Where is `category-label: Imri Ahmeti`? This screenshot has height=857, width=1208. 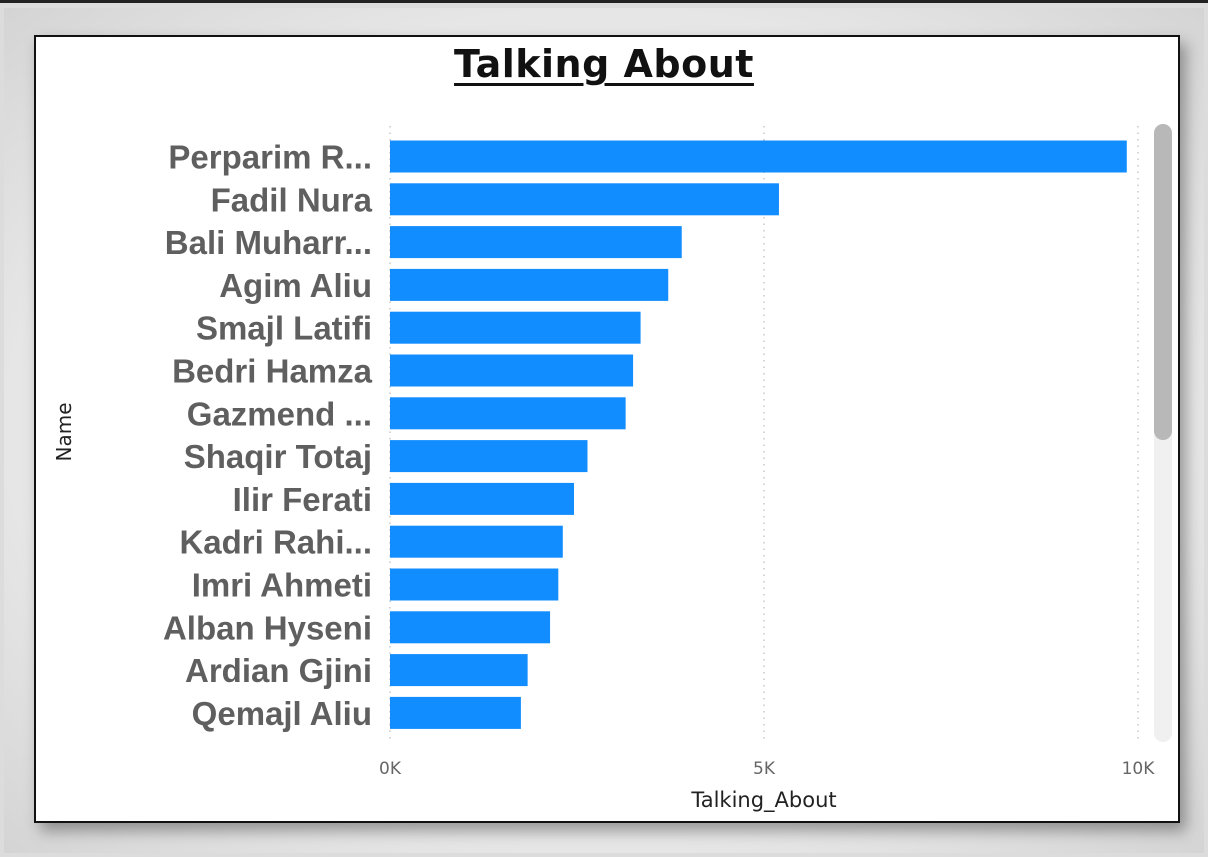 category-label: Imri Ahmeti is located at coordinates (282, 585).